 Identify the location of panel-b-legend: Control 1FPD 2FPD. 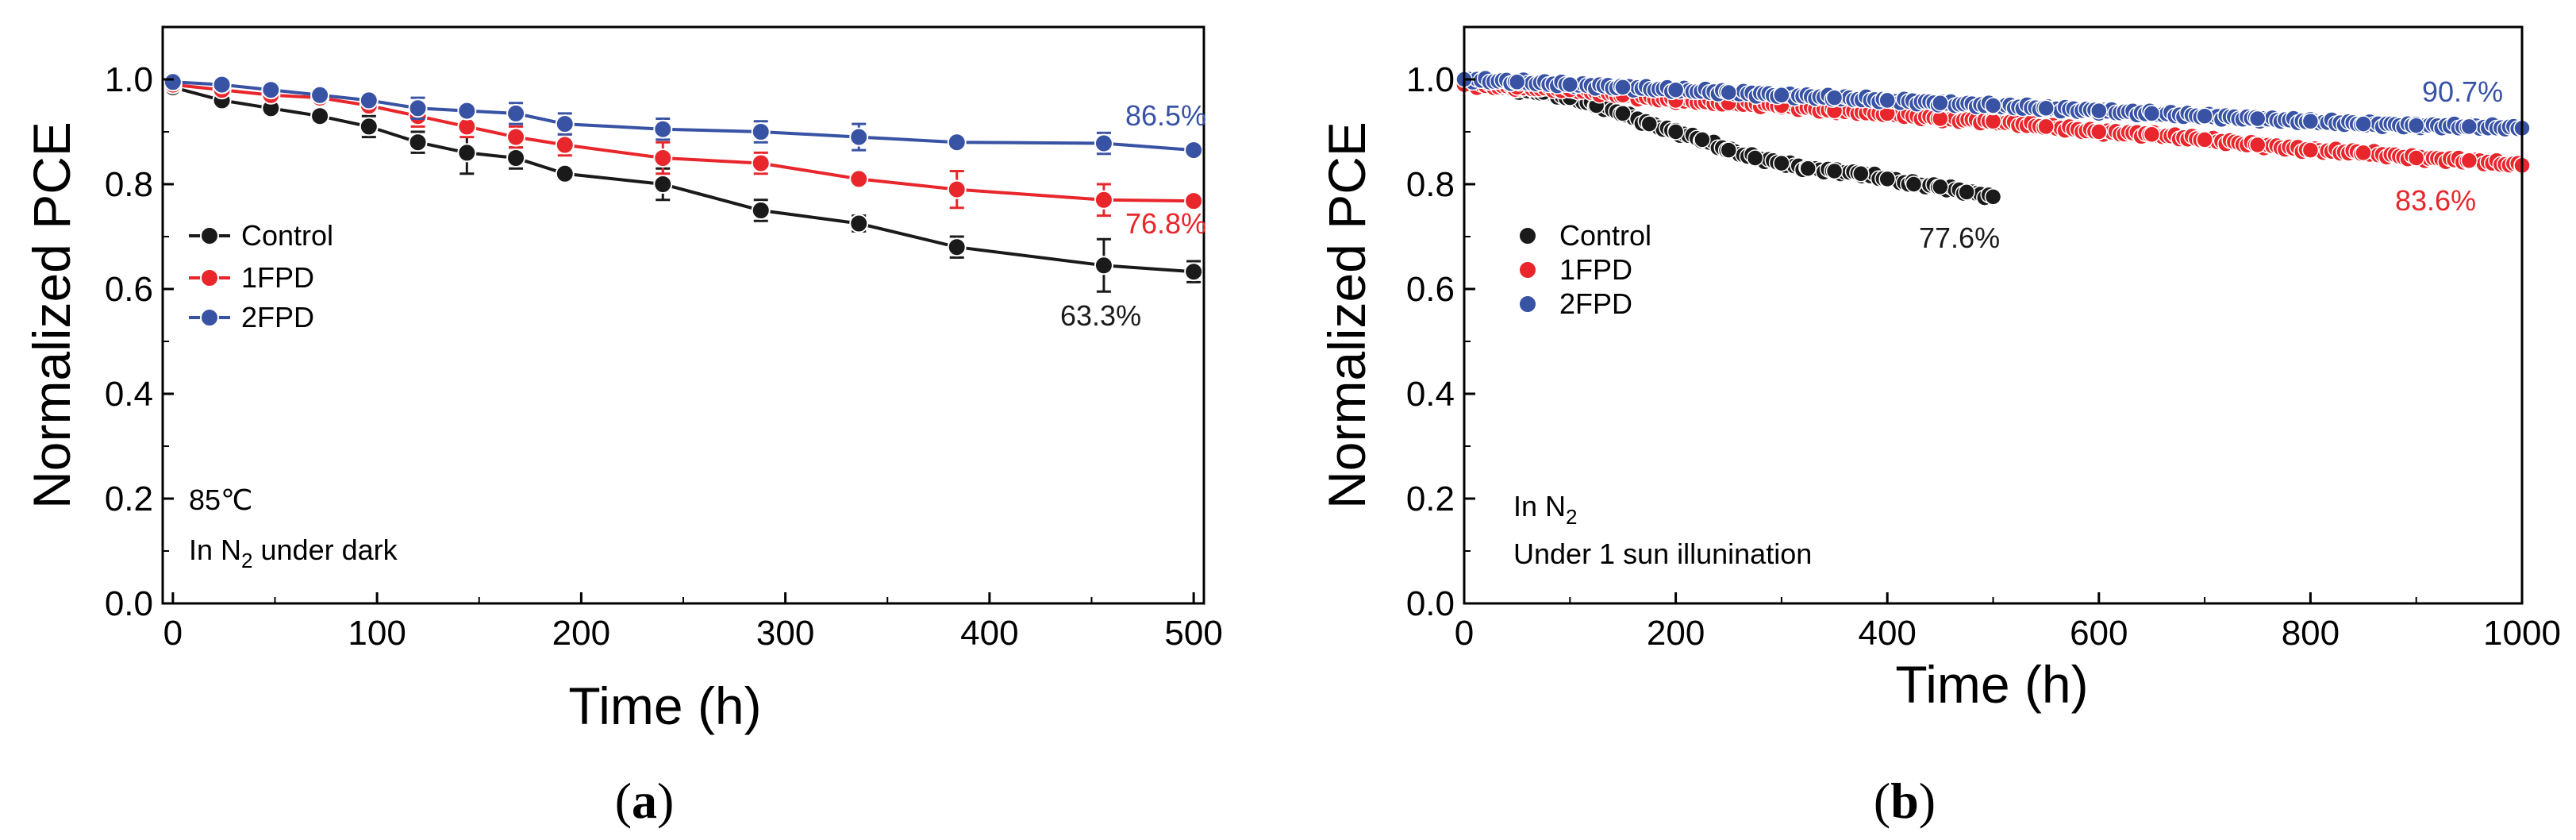
(1584, 269).